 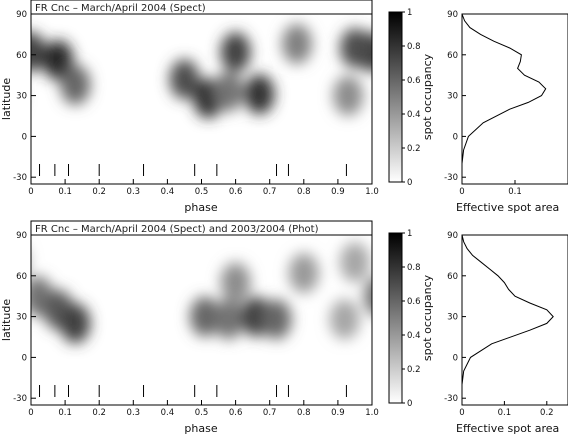 I want to click on panel-2-profile-x-label: Effective spot area, so click(x=507, y=428).